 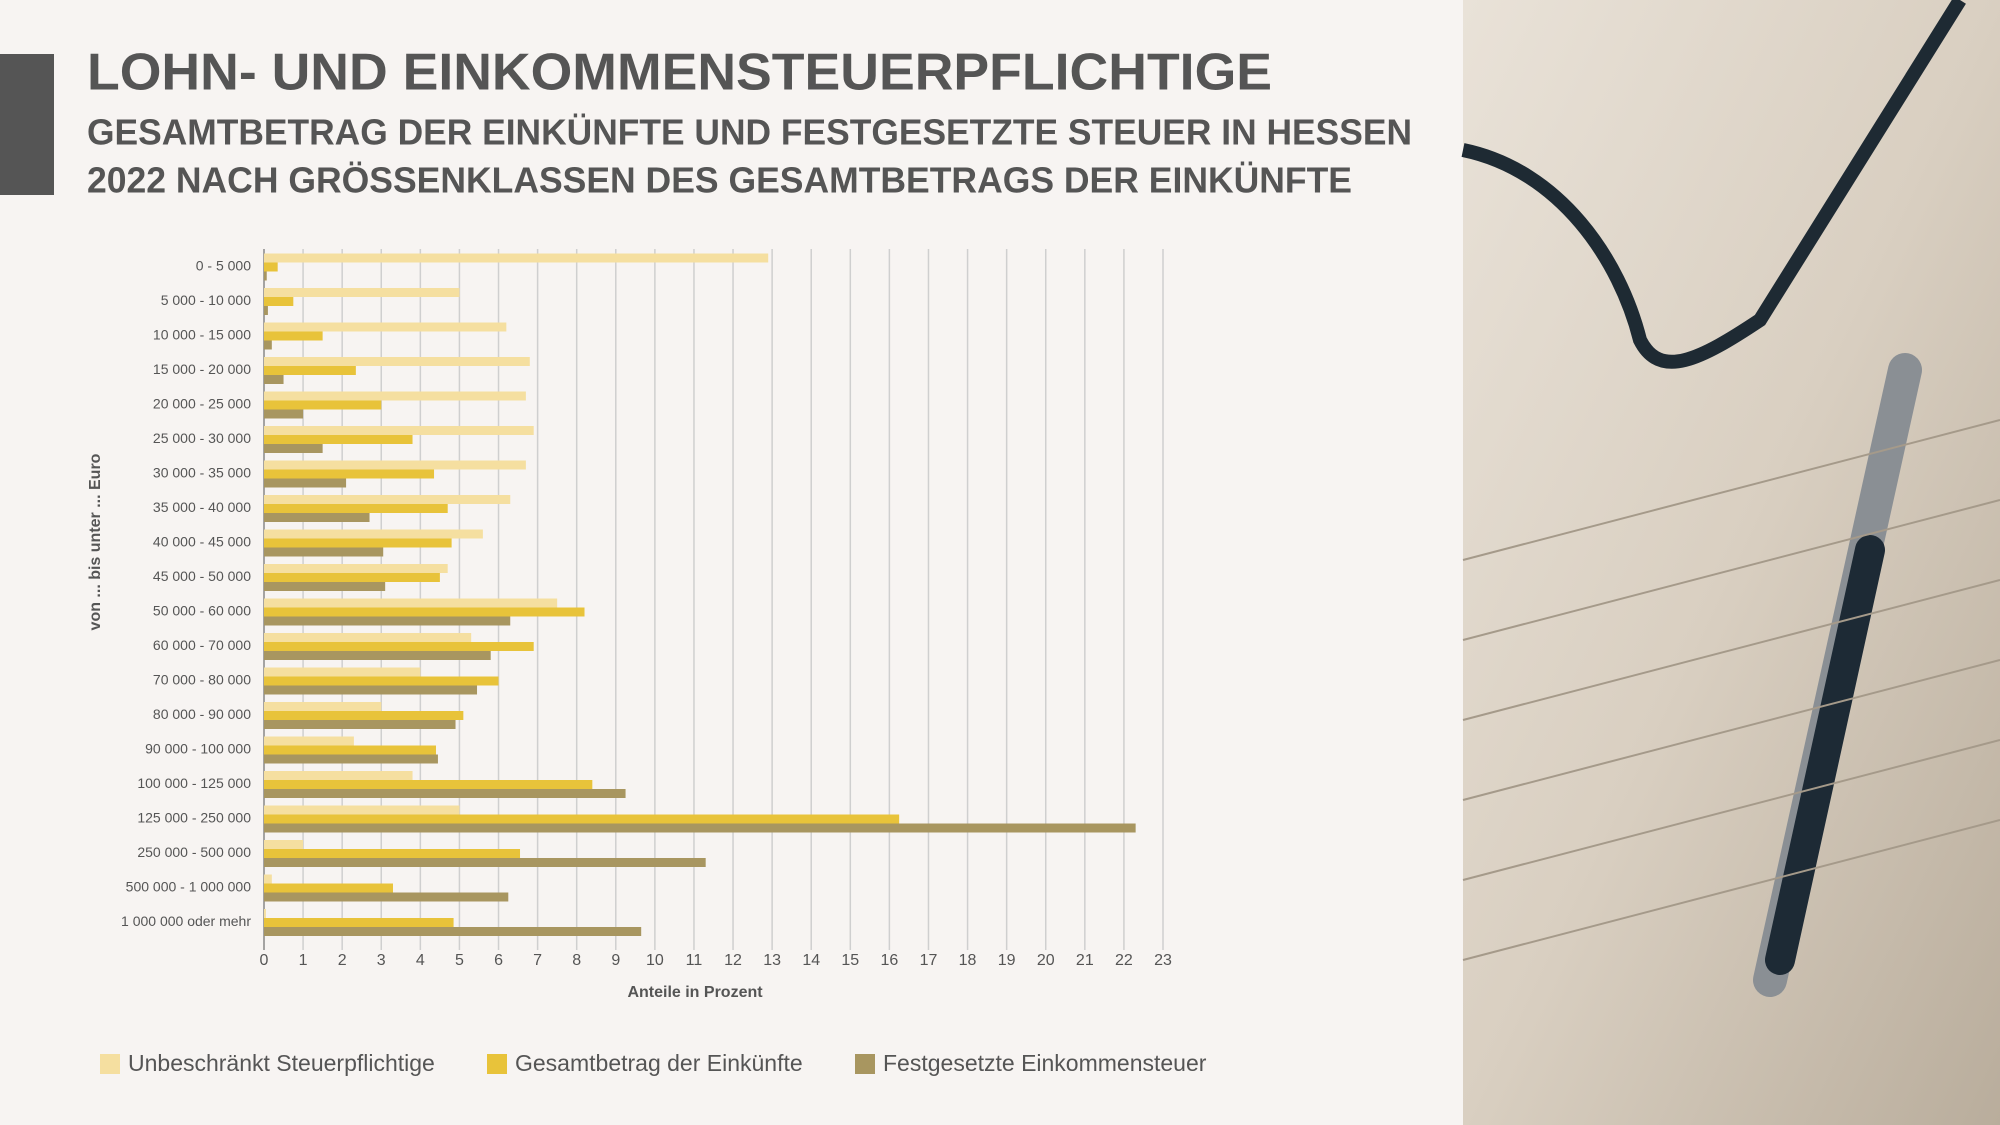 What do you see at coordinates (194, 783) in the screenshot?
I see `y-tick-label: 100 000 - 125 000` at bounding box center [194, 783].